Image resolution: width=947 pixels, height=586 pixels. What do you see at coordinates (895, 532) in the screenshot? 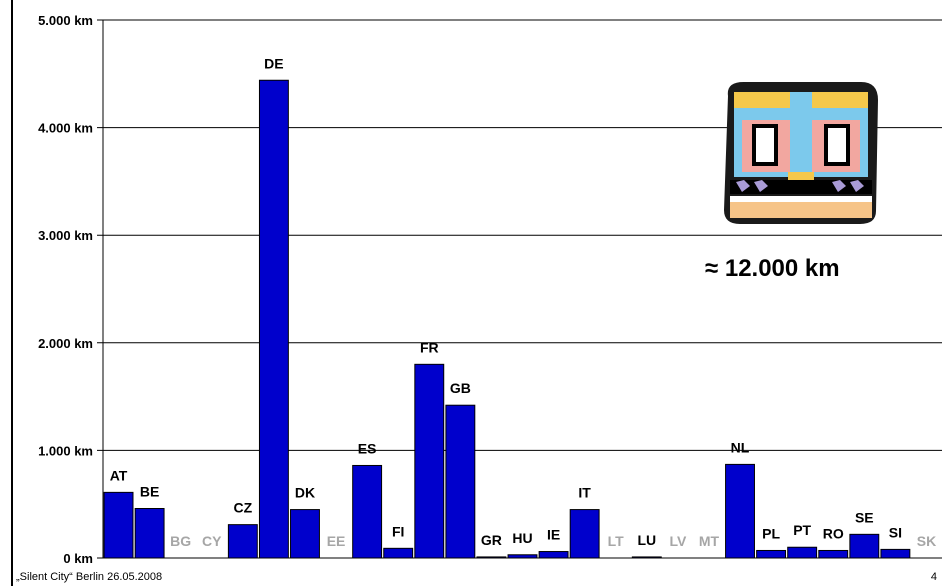
I see `bar-label-si: SI` at bounding box center [895, 532].